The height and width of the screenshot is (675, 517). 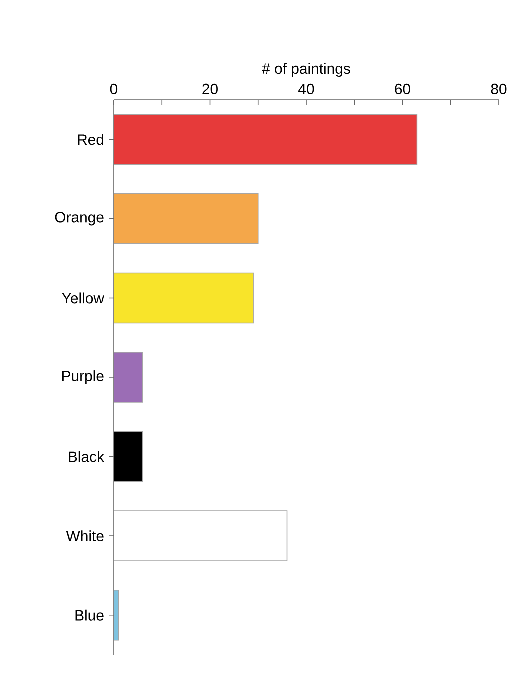 What do you see at coordinates (83, 298) in the screenshot?
I see `y-tick-label: Yellow` at bounding box center [83, 298].